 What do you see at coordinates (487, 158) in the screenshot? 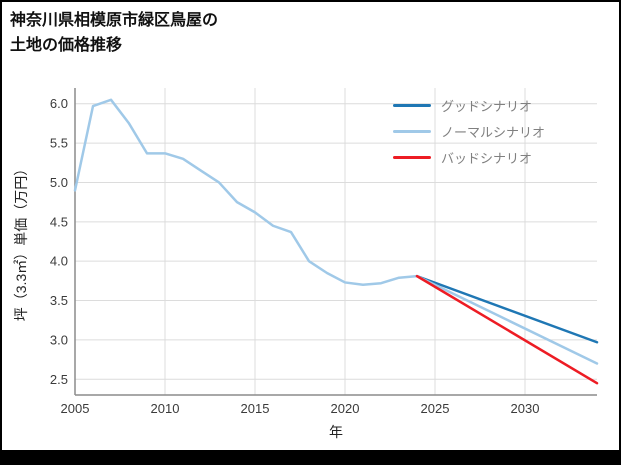
I see `legend-label-bad-scenario: バッドシナリオ` at bounding box center [487, 158].